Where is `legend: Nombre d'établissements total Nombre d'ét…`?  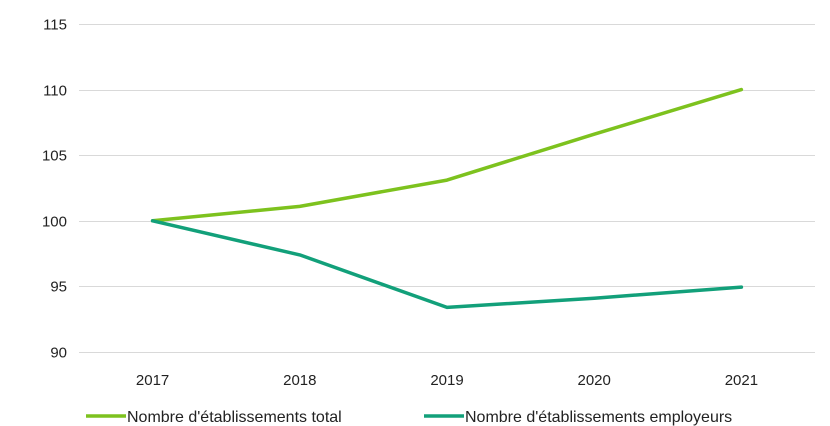 legend: Nombre d'établissements total Nombre d'ét… is located at coordinates (409, 417).